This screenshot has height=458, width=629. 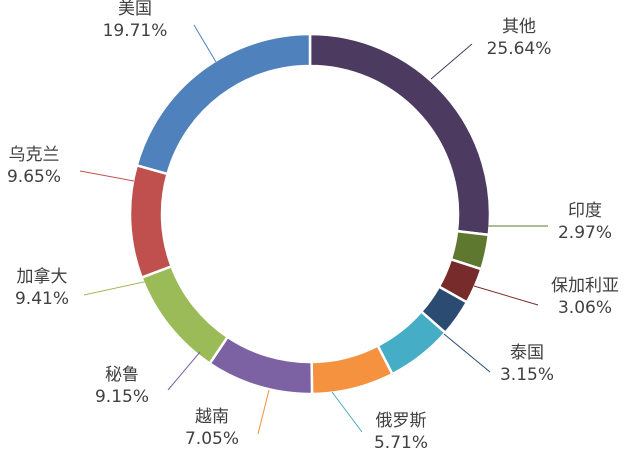 What do you see at coordinates (401, 421) in the screenshot?
I see `category-label-5: 俄罗斯` at bounding box center [401, 421].